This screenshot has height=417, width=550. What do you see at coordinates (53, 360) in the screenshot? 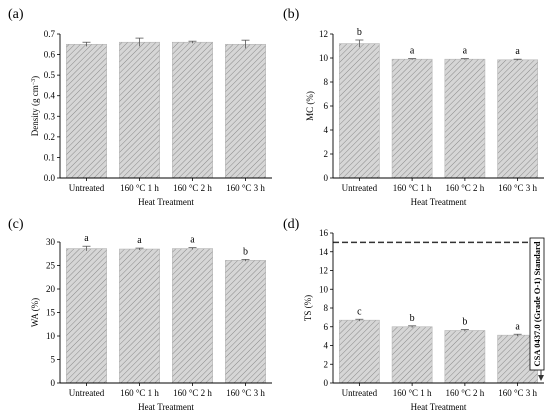
I see `y-tick-label: 5` at bounding box center [53, 360].